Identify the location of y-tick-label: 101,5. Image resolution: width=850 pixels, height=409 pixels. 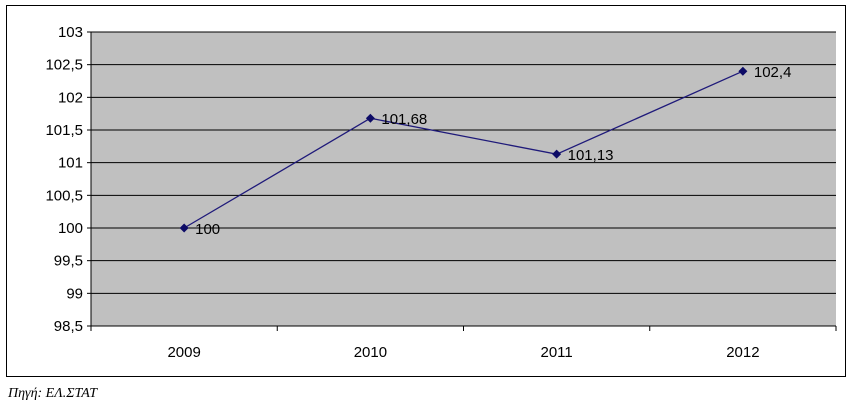
(64, 130).